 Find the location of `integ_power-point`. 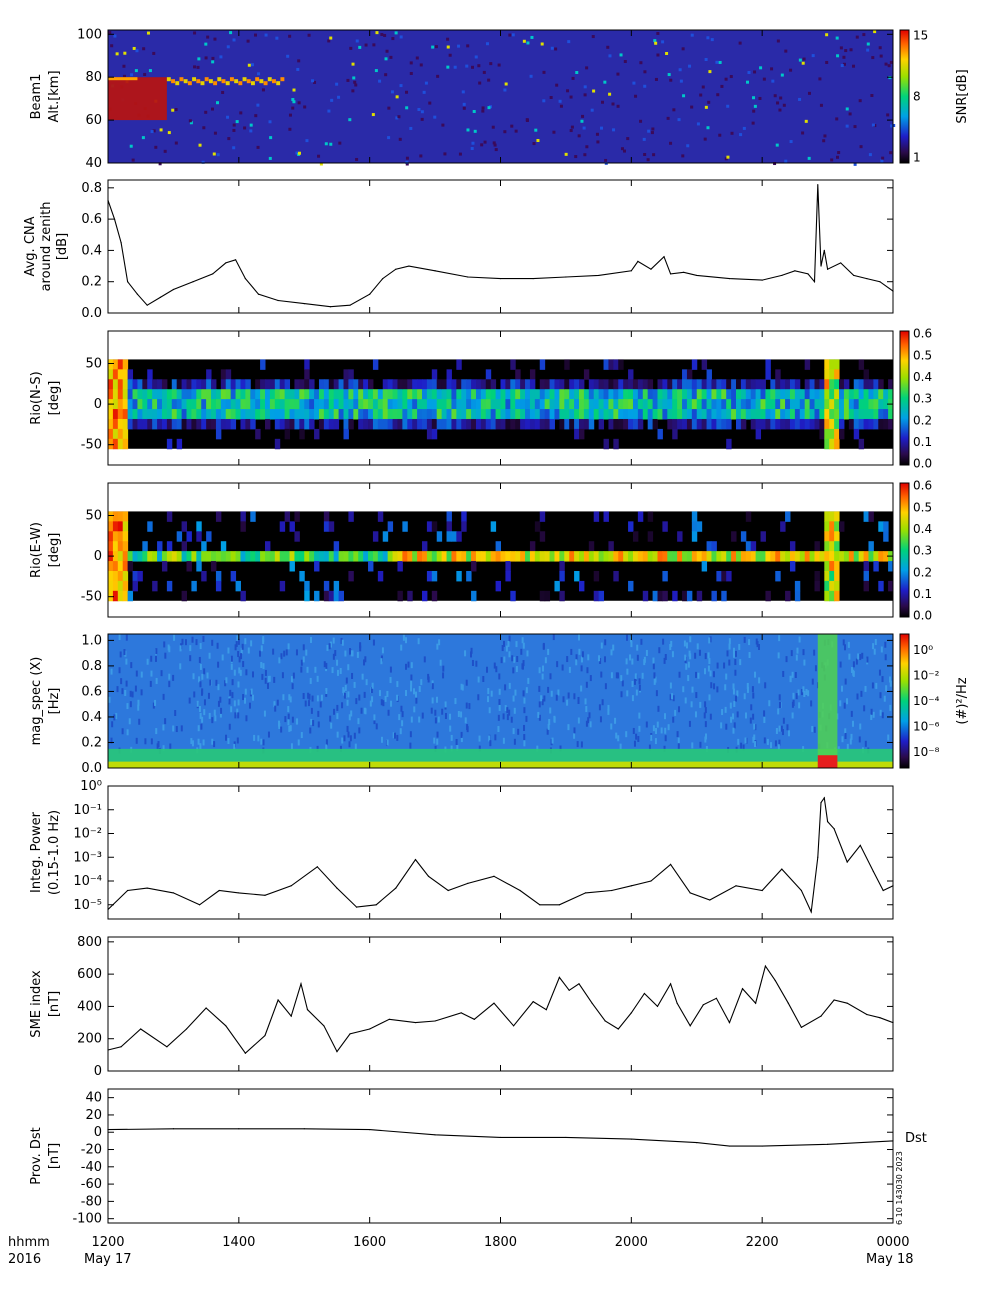

integ_power-point is located at coordinates (415, 860).